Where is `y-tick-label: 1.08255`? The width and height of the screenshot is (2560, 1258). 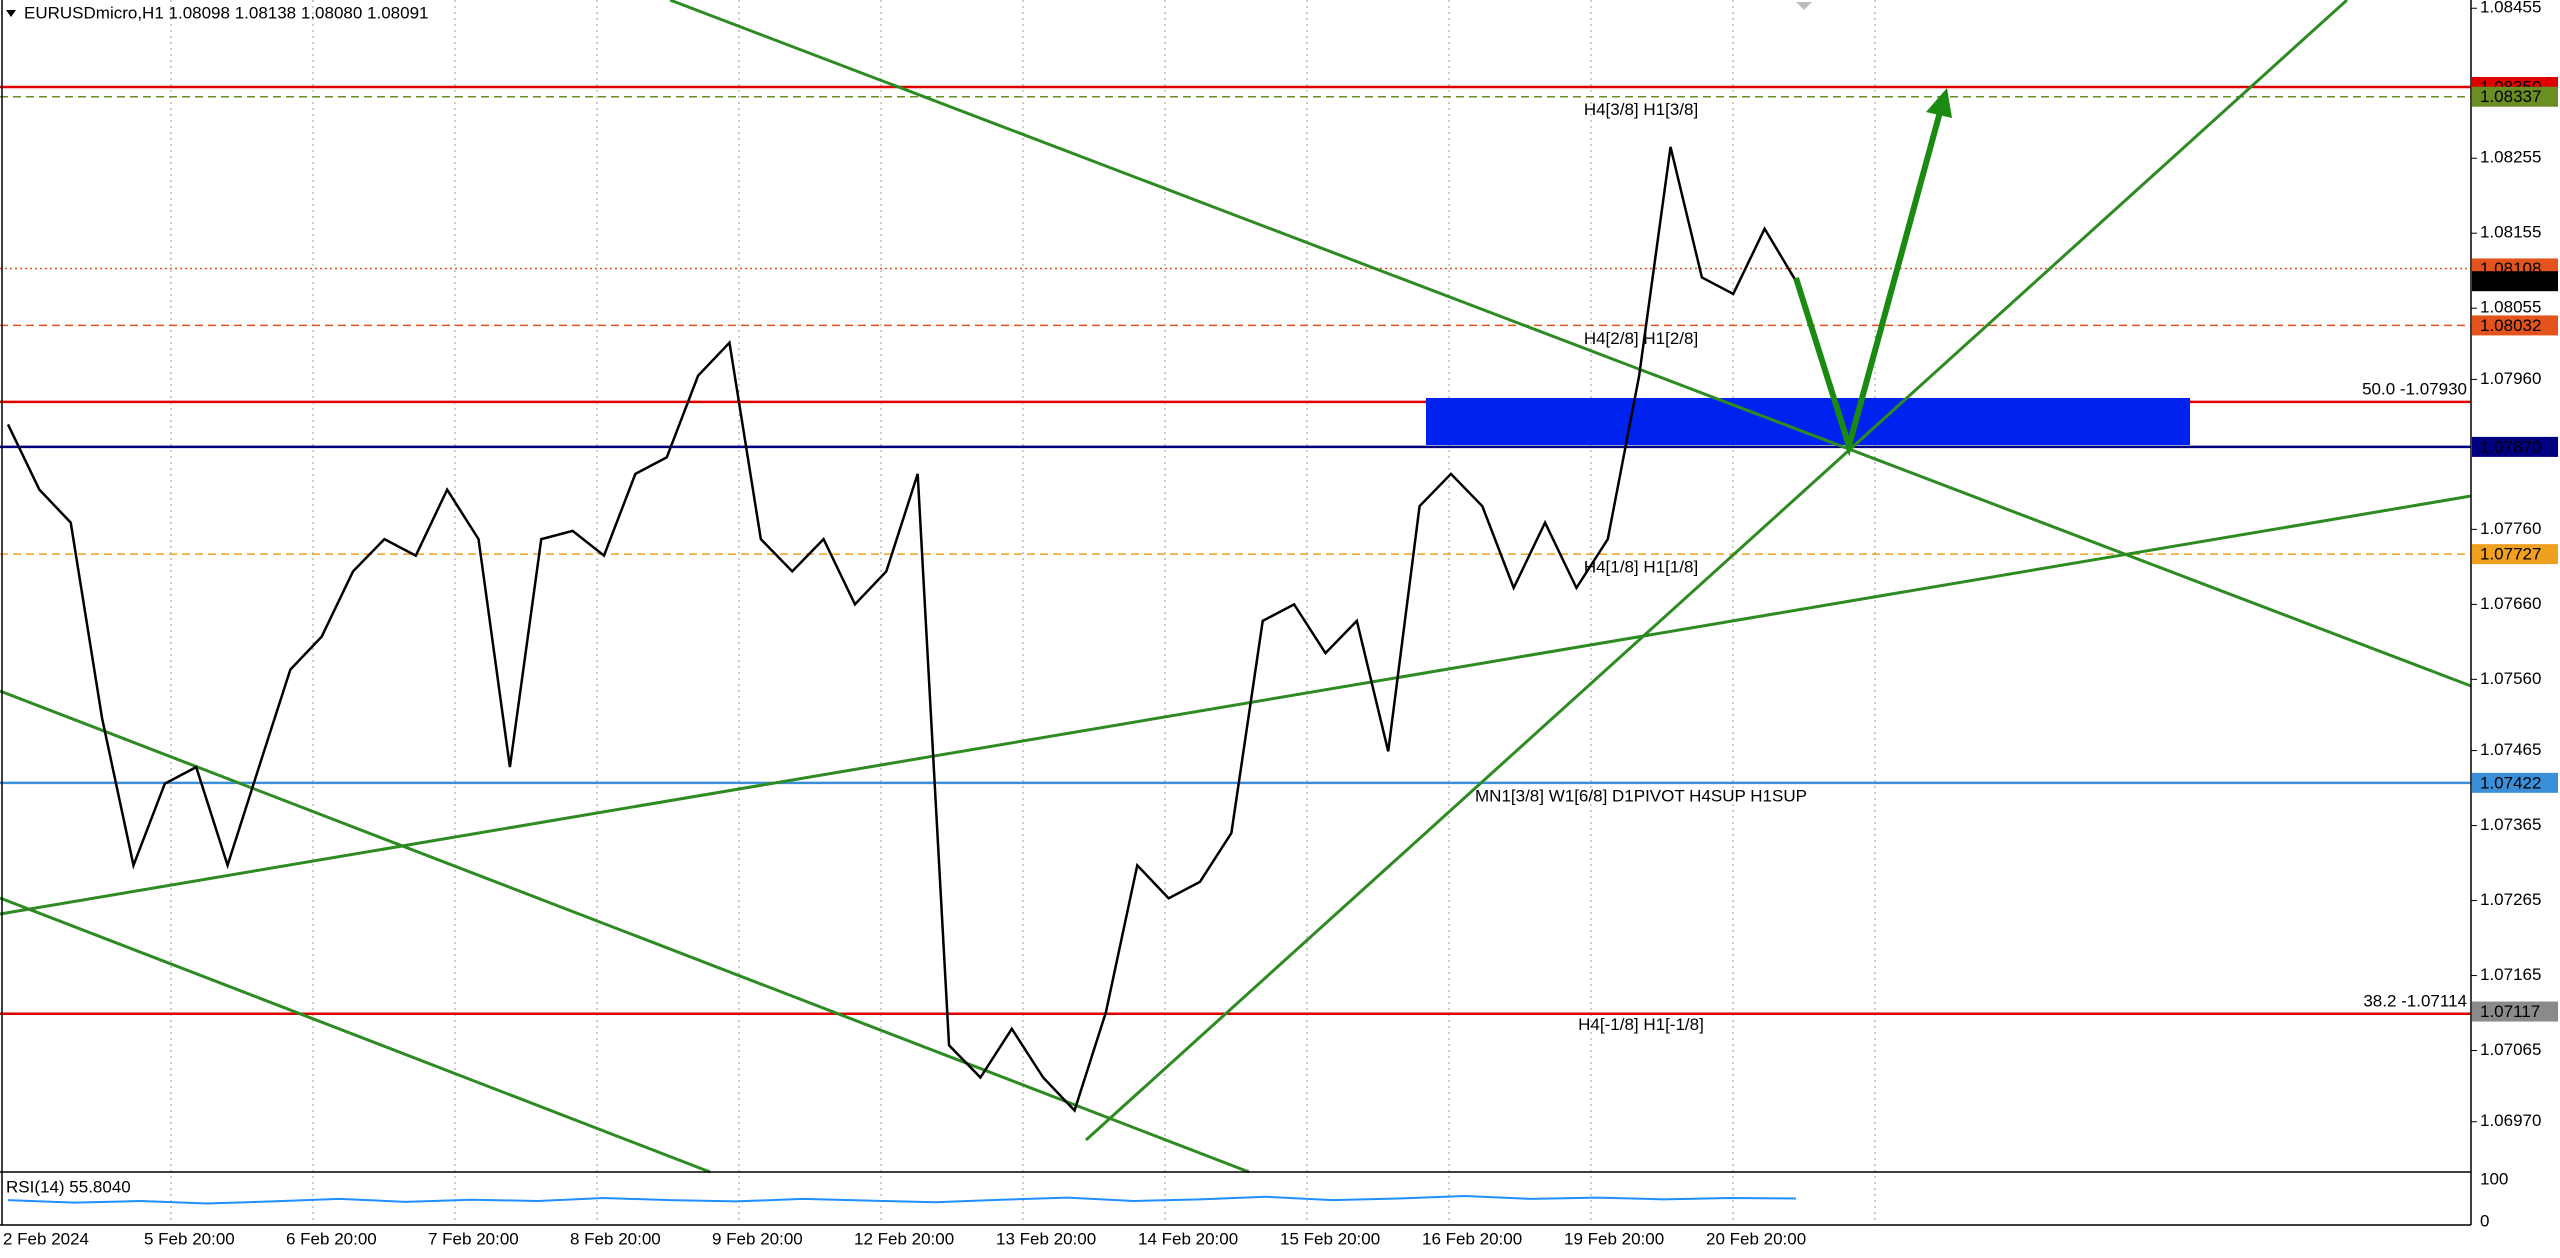
y-tick-label: 1.08255 is located at coordinates (2510, 157).